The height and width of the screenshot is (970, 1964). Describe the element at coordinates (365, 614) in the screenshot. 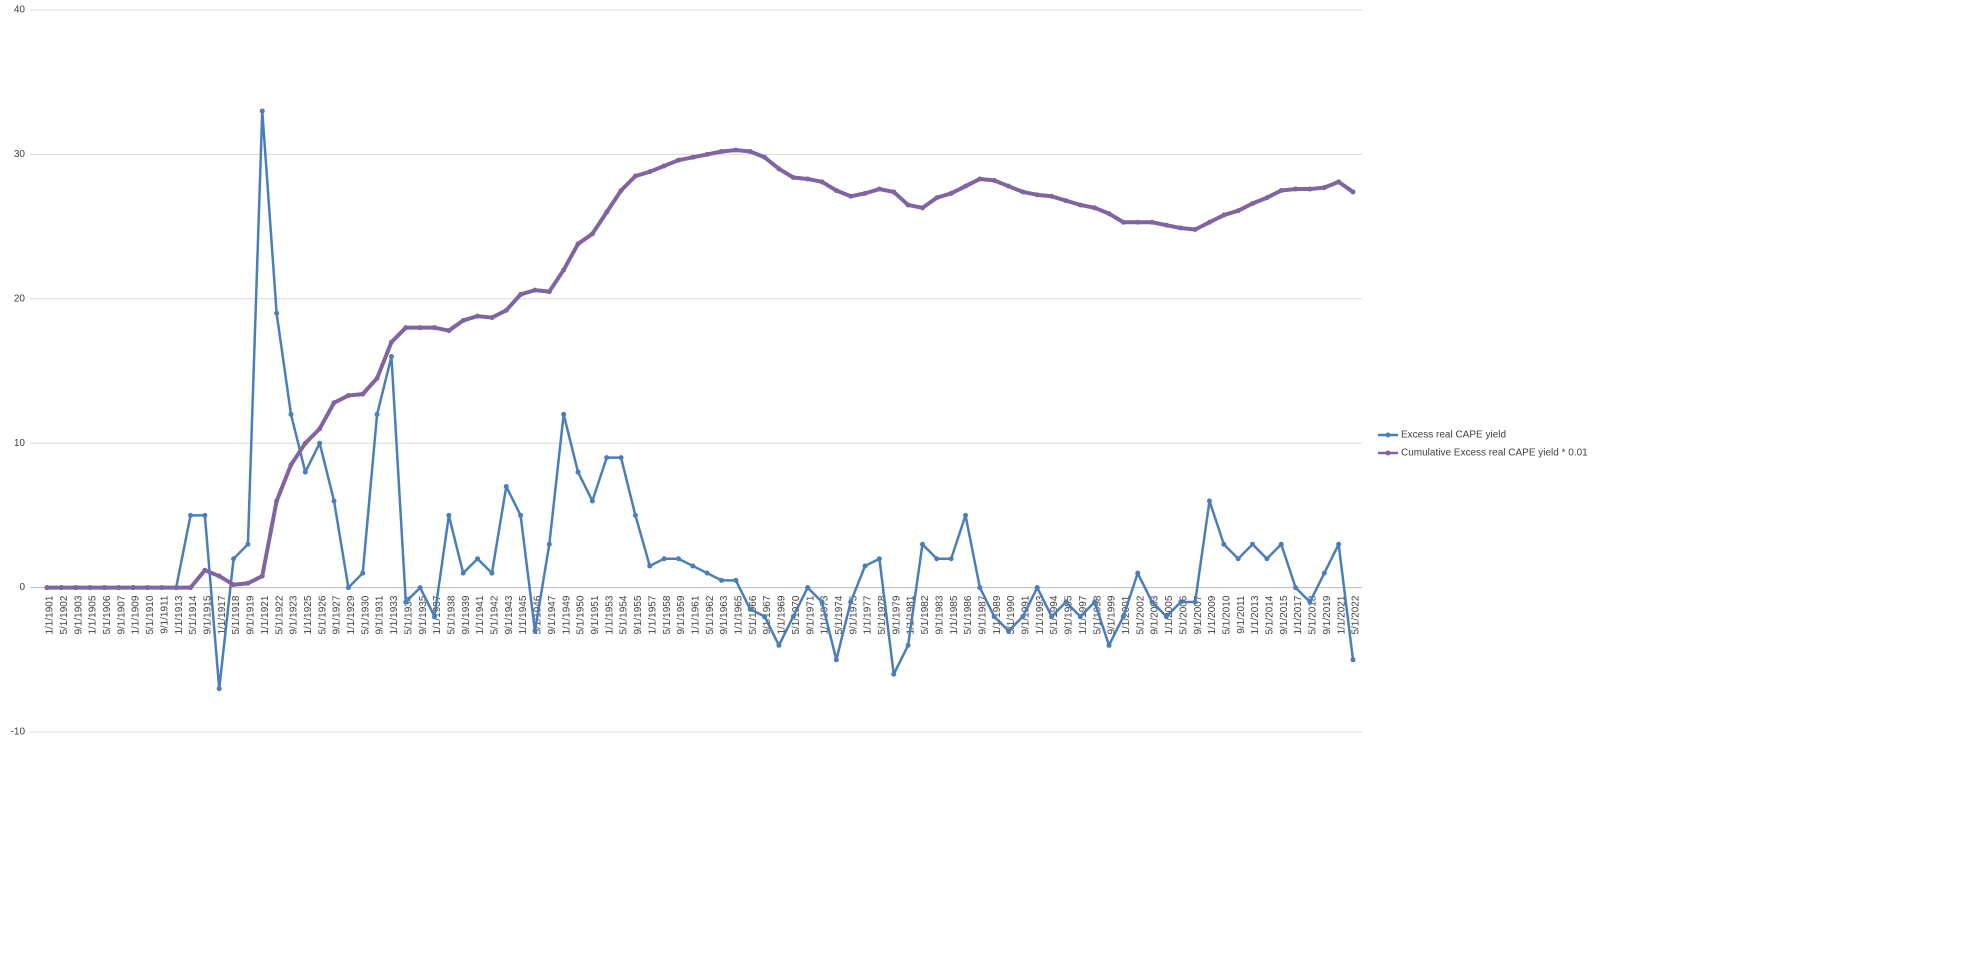

I see `x-tick-label: 5/1/1930` at that location.